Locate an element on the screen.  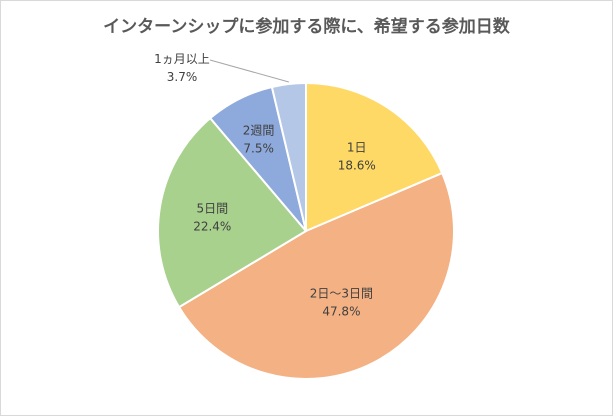
leader-line is located at coordinates (249, 71).